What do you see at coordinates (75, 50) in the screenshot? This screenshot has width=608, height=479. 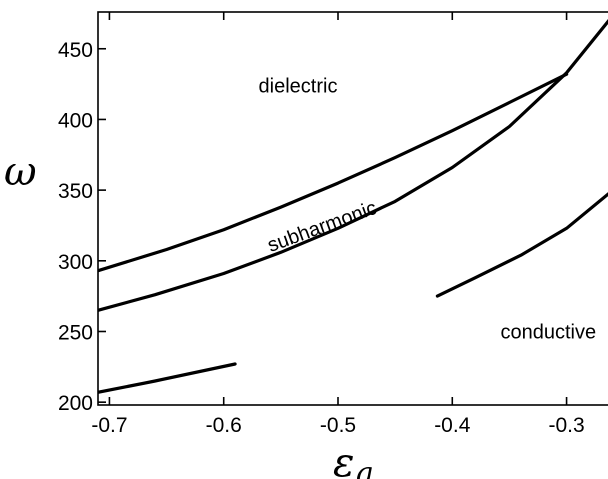 I see `y-tick-label: 450` at bounding box center [75, 50].